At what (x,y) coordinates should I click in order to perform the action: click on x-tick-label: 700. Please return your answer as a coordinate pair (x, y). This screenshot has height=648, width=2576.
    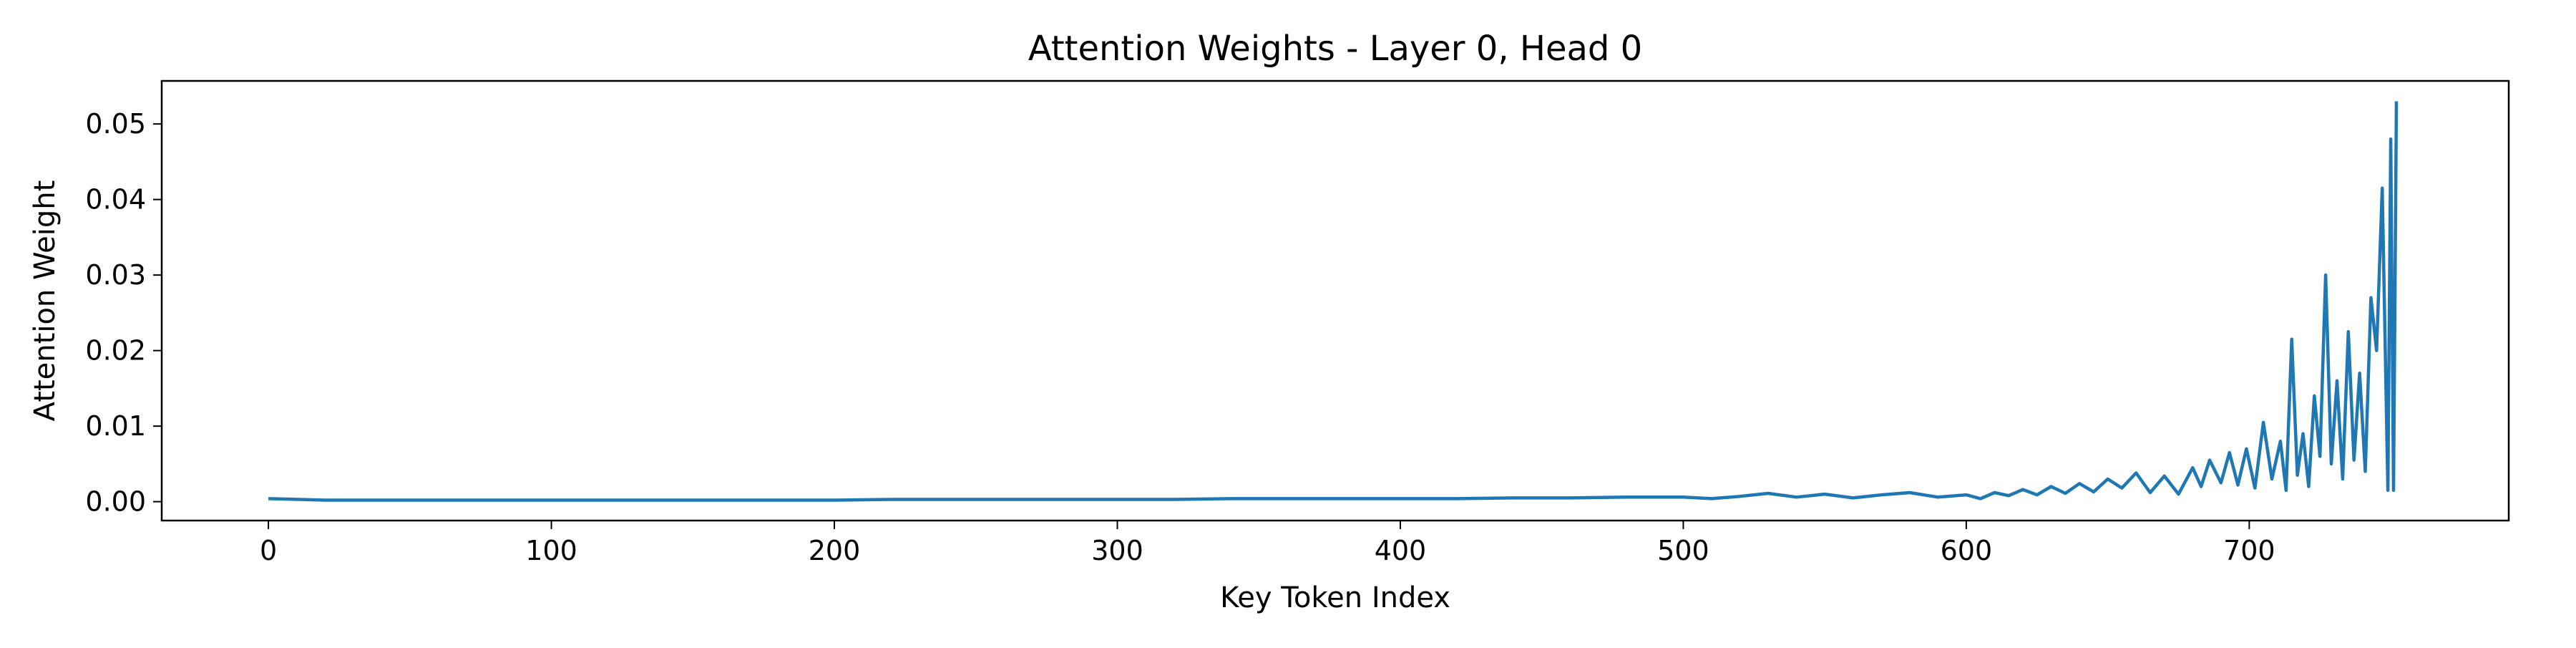
    Looking at the image, I should click on (2249, 551).